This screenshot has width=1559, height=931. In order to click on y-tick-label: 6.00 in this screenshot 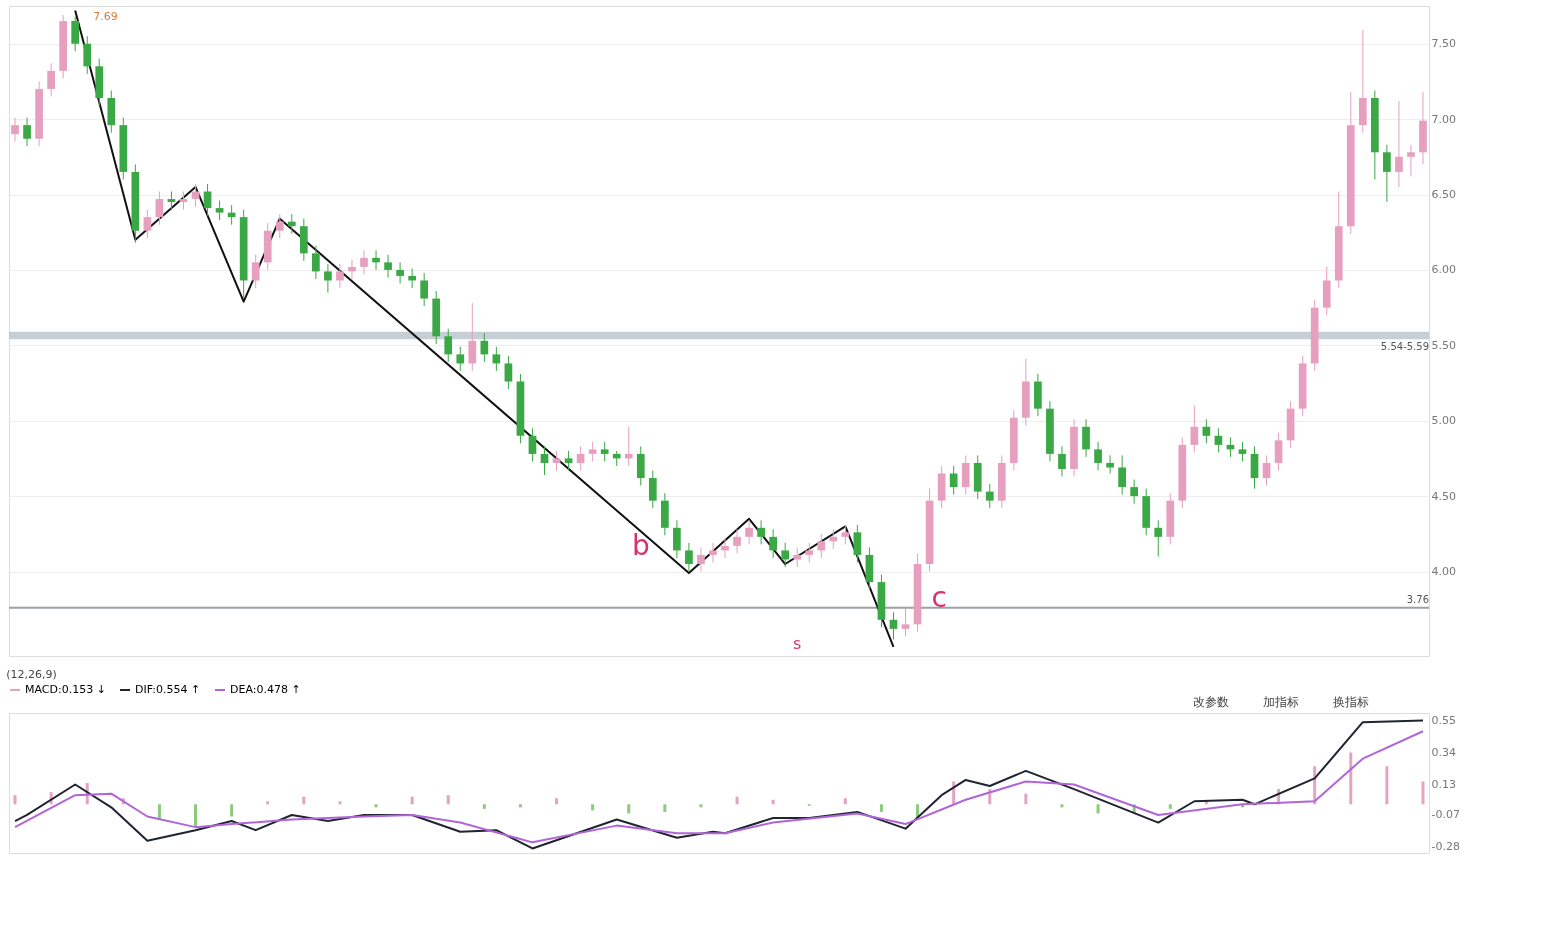, I will do `click(1443, 270)`.